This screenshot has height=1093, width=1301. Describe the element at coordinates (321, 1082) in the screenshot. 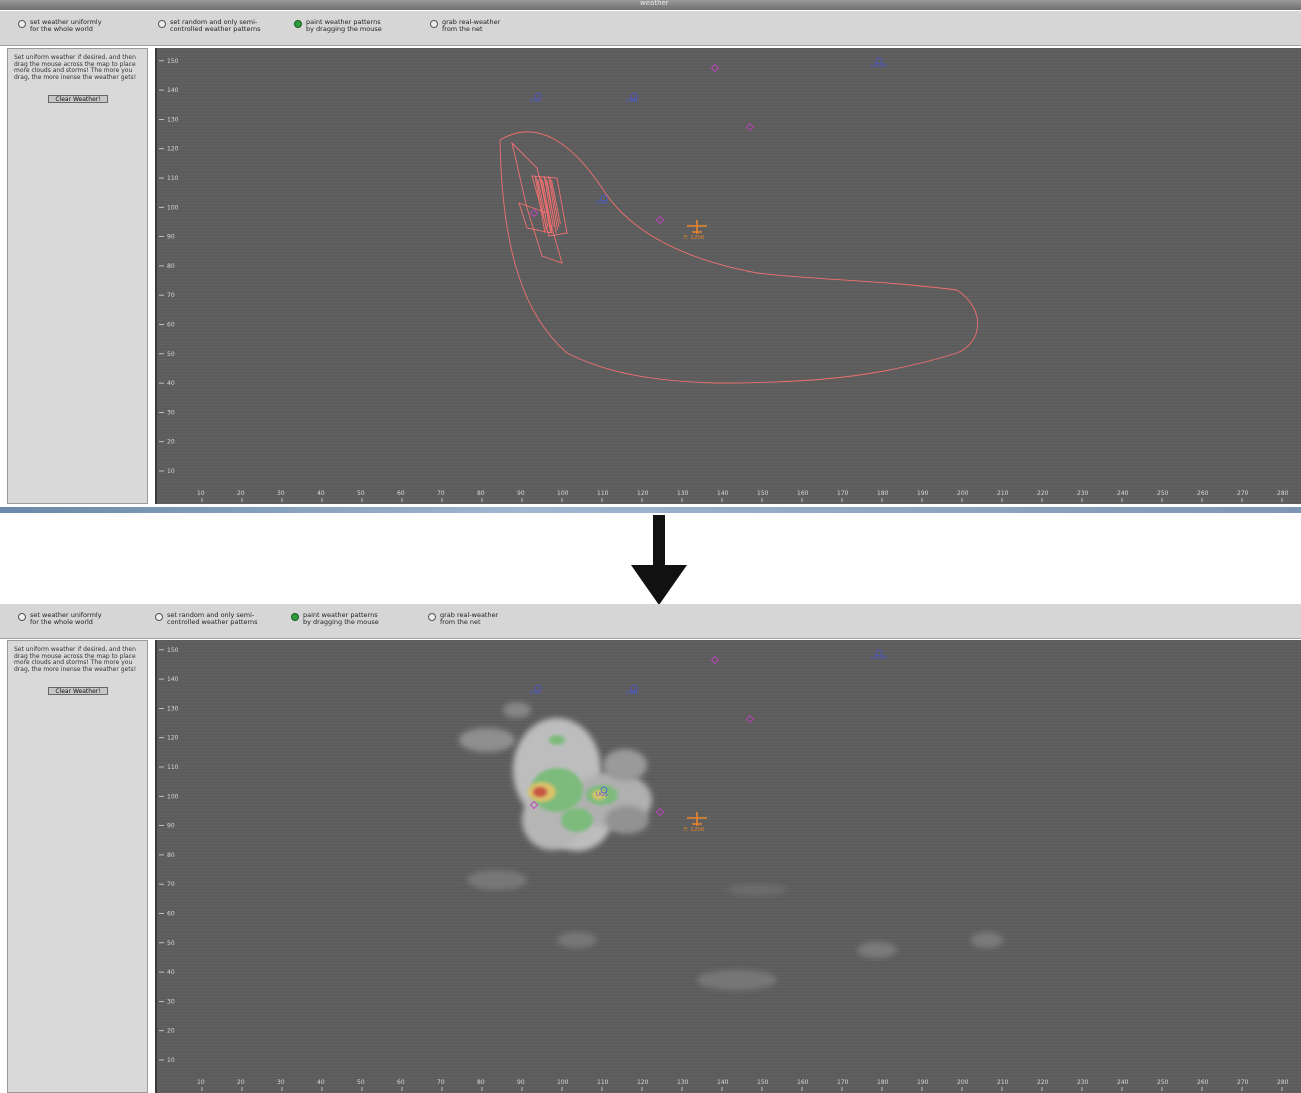

I see `x-tick-label: 40` at that location.